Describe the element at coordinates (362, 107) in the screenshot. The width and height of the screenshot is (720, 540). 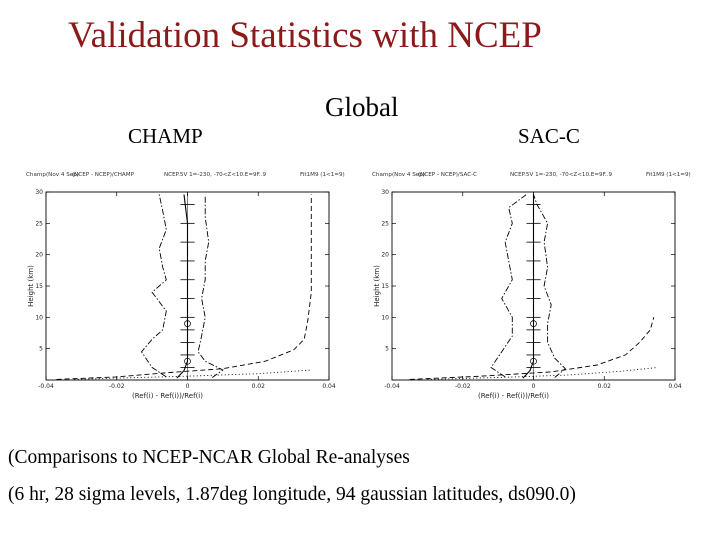
I see `slide-subtitle: Global` at that location.